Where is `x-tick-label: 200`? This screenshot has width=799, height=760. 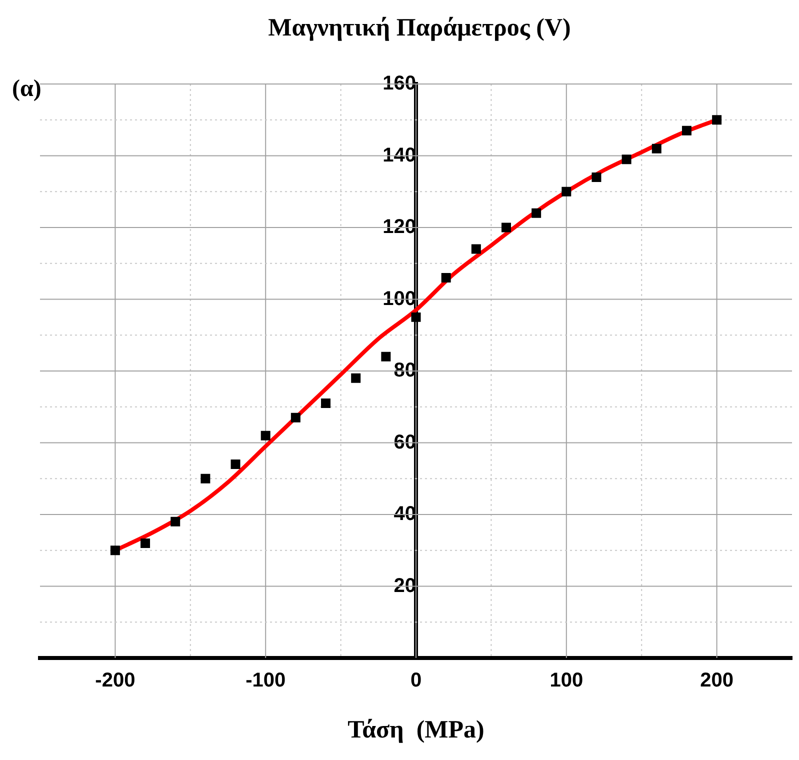
x-tick-label: 200 is located at coordinates (717, 681).